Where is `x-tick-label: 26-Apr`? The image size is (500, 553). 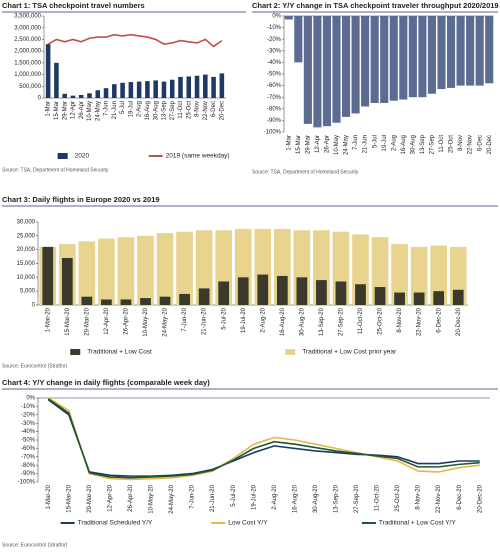 x-tick-label: 26-Apr is located at coordinates (328, 144).